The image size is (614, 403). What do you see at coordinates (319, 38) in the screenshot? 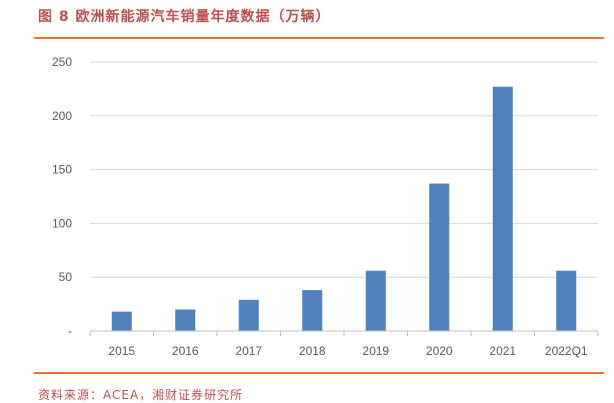
I see `title-rule` at bounding box center [319, 38].